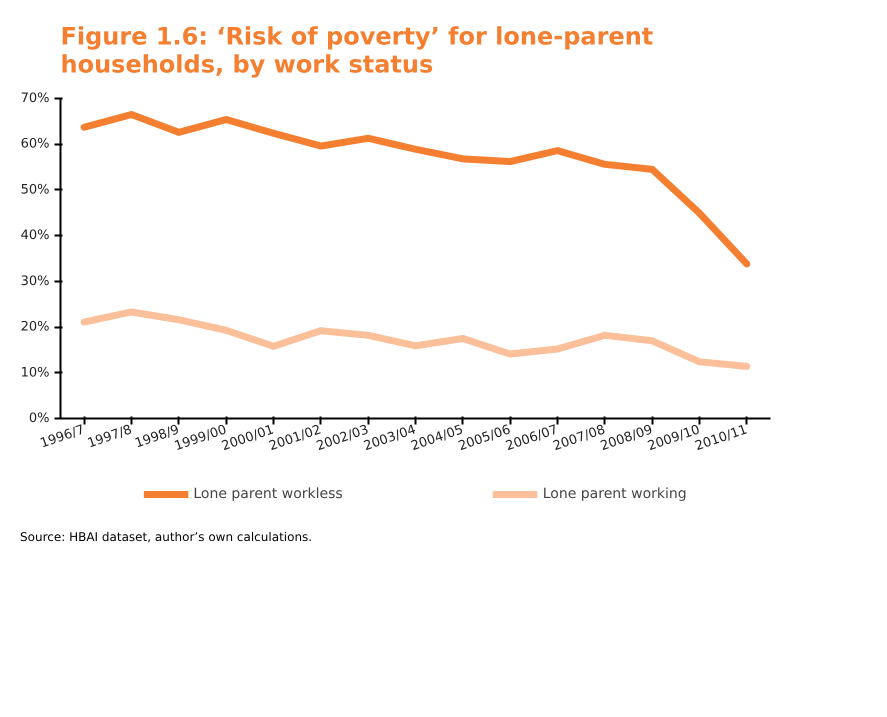 This screenshot has width=887, height=717. I want to click on y-tick-label: 0%, so click(39, 418).